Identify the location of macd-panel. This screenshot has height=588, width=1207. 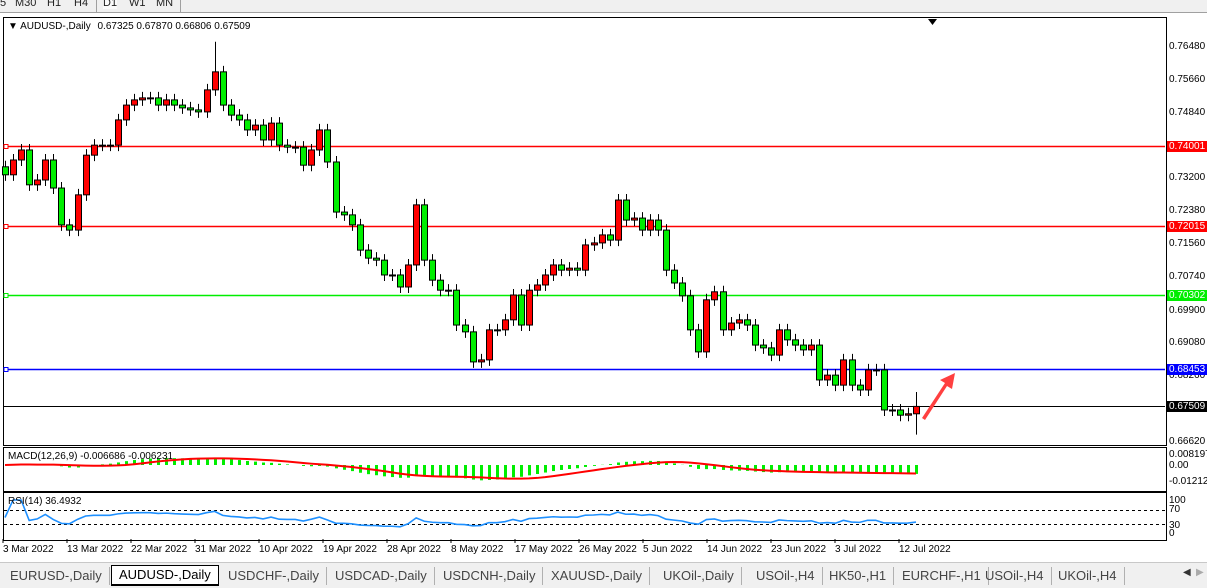
(585, 469).